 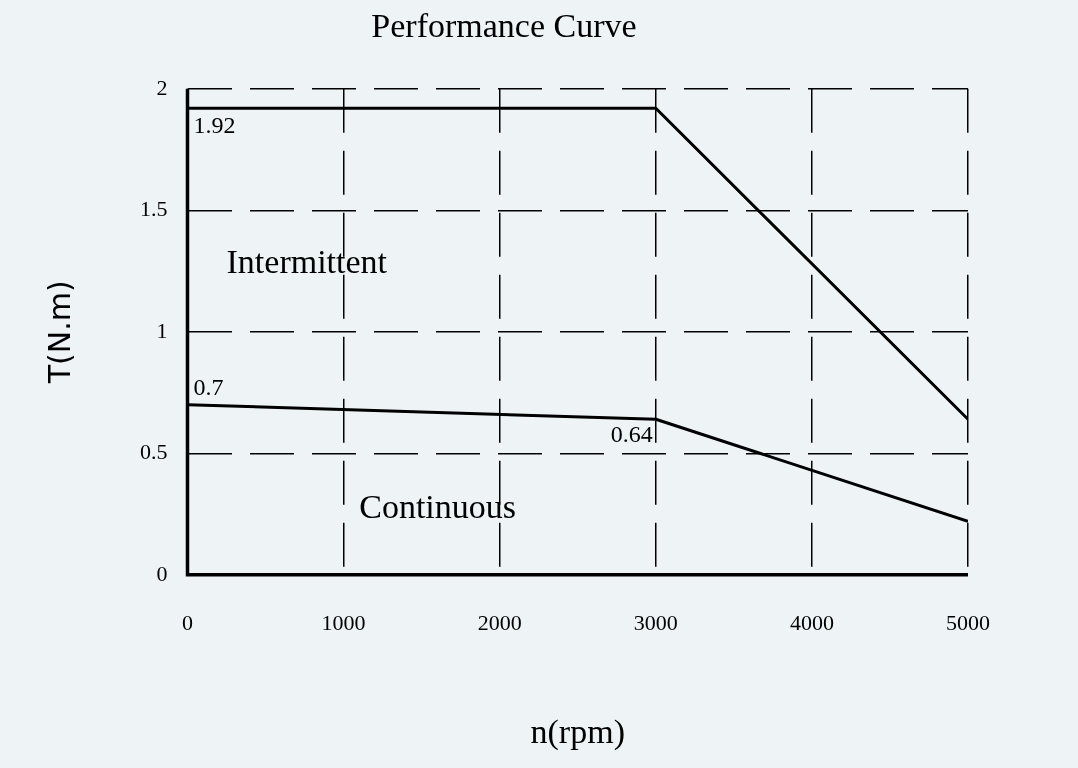 What do you see at coordinates (154, 209) in the screenshot?
I see `y-tick-label: 1.5` at bounding box center [154, 209].